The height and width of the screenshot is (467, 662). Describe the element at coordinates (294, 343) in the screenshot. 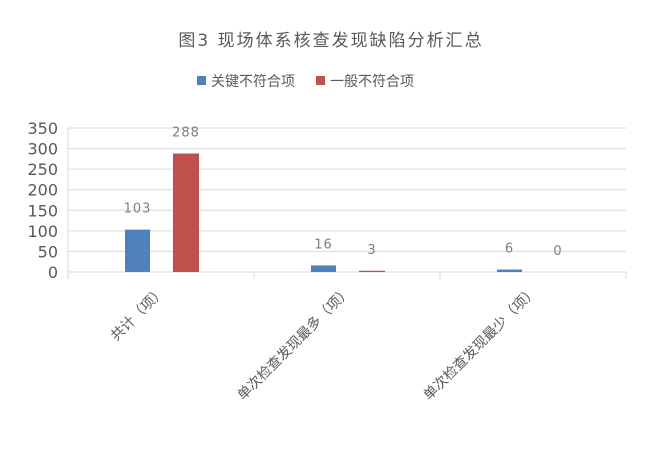

I see `x-tick-label: 单次检查发现最多（项）` at that location.